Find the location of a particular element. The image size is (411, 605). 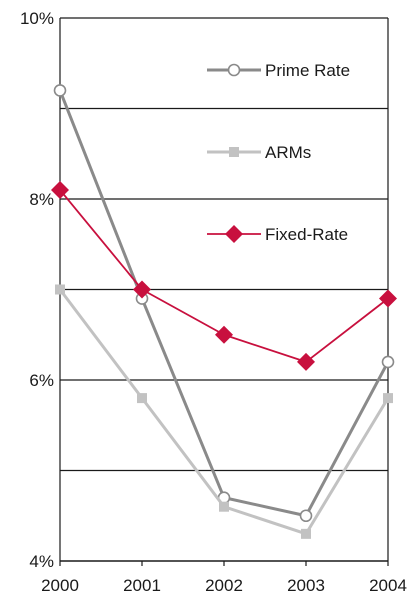

legend: Prime Rate ARMs Fixed-Rate is located at coordinates (278, 152).